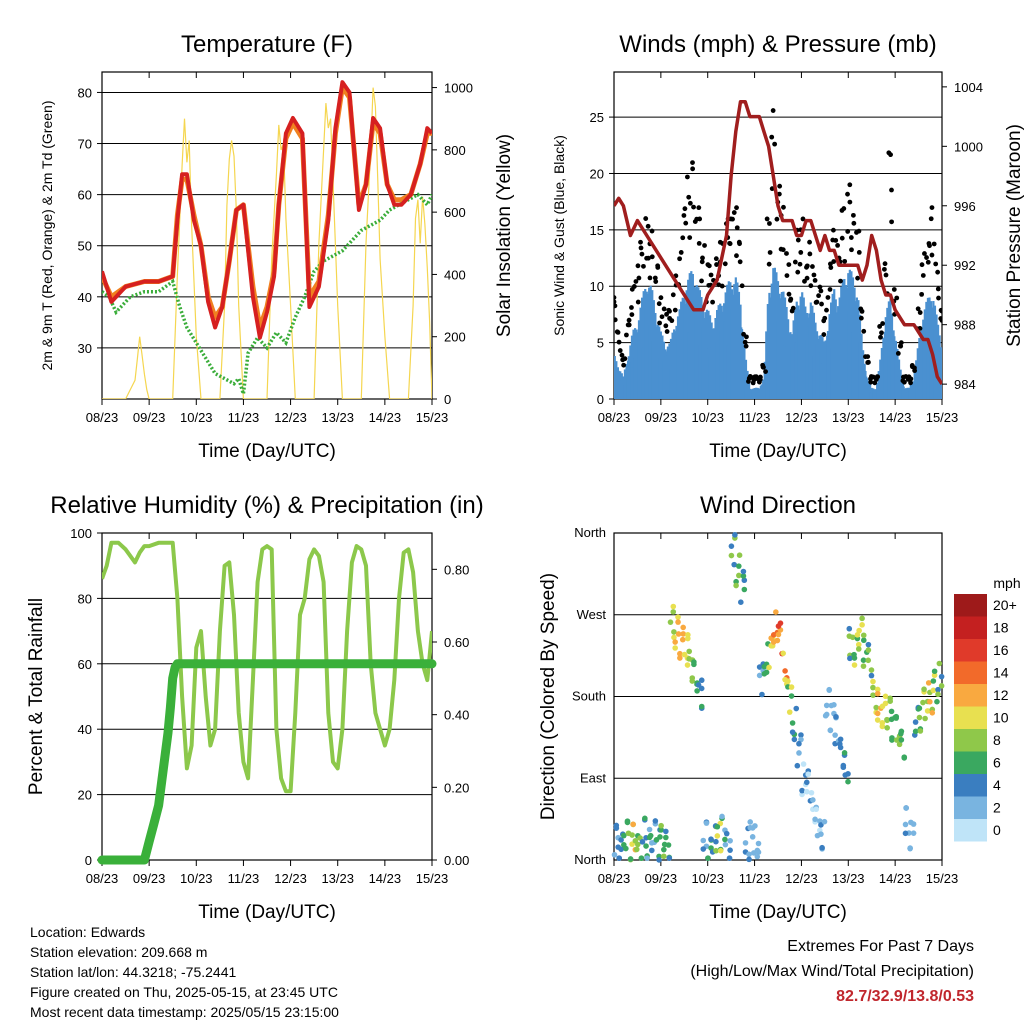 This screenshot has height=1024, width=1024. What do you see at coordinates (196, 417) in the screenshot?
I see `x-tick-label: 10/23` at bounding box center [196, 417].